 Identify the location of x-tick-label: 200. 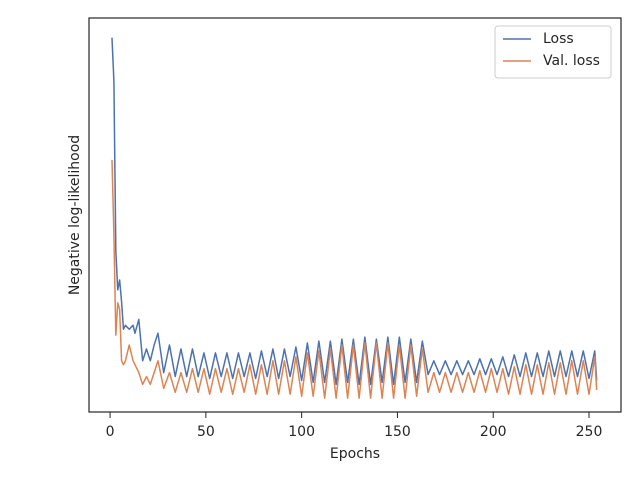
(493, 432).